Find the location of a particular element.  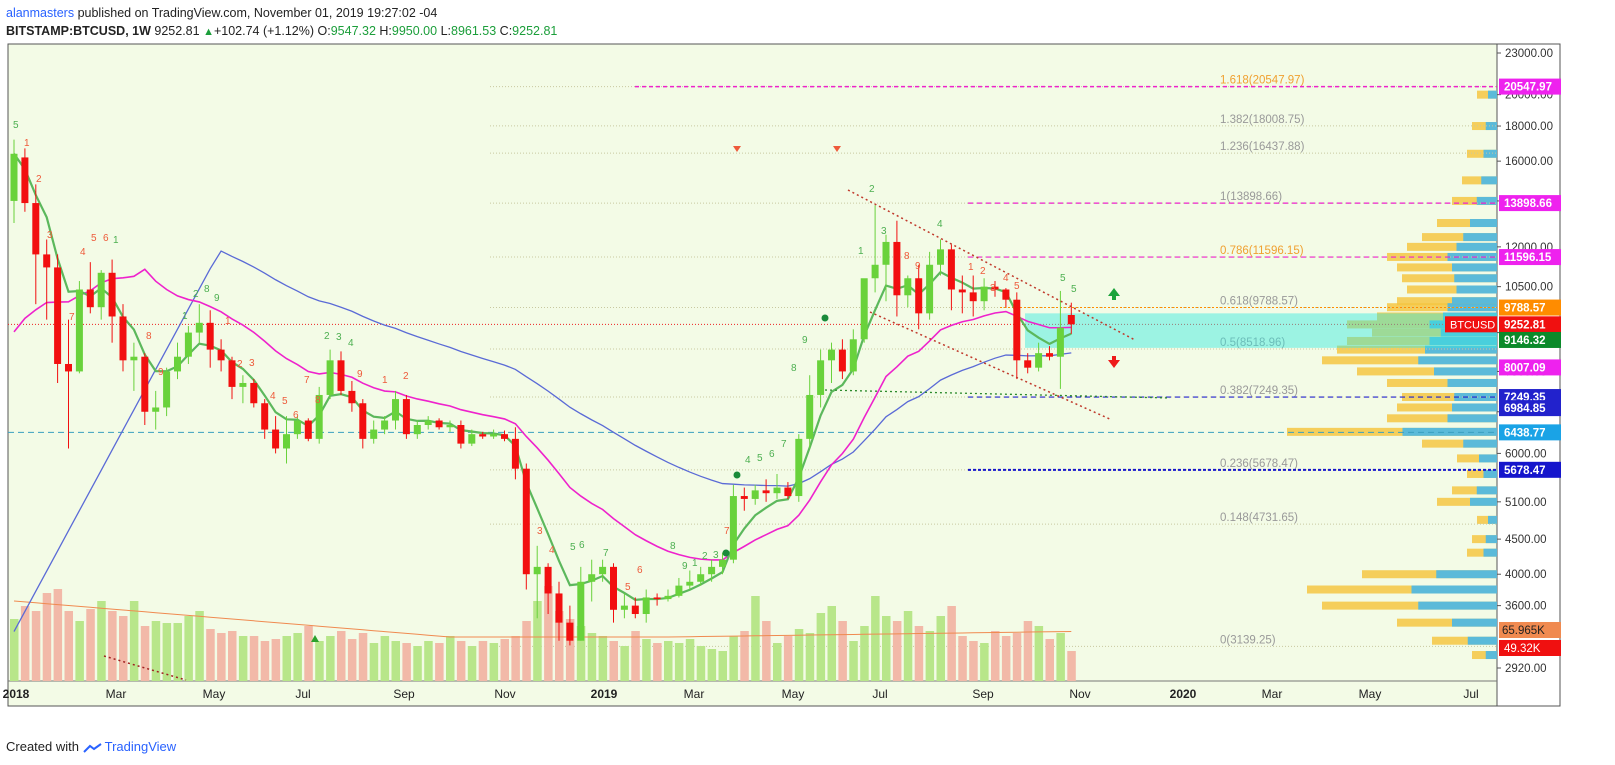

y-tick-label: 16000.00 is located at coordinates (1529, 162).